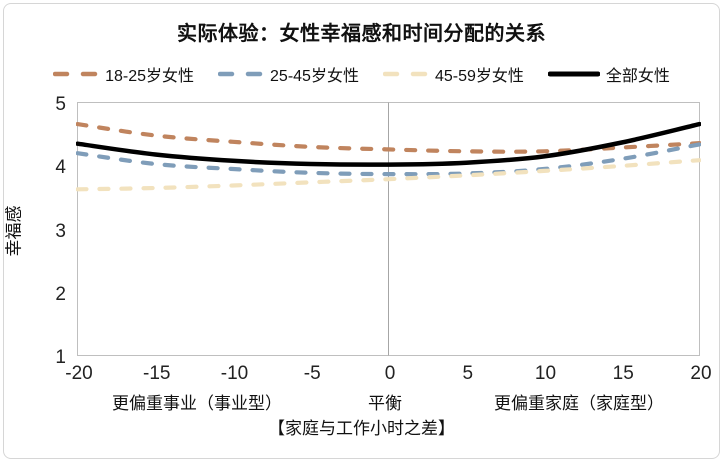  I want to click on x-tick-label: 15, so click(623, 373).